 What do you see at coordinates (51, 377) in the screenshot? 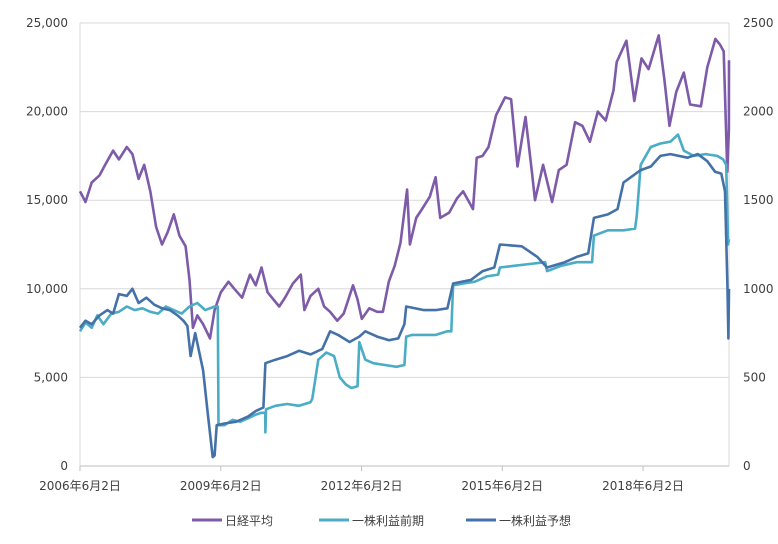
I see `y-left-tick-label: 5,000` at bounding box center [51, 377].